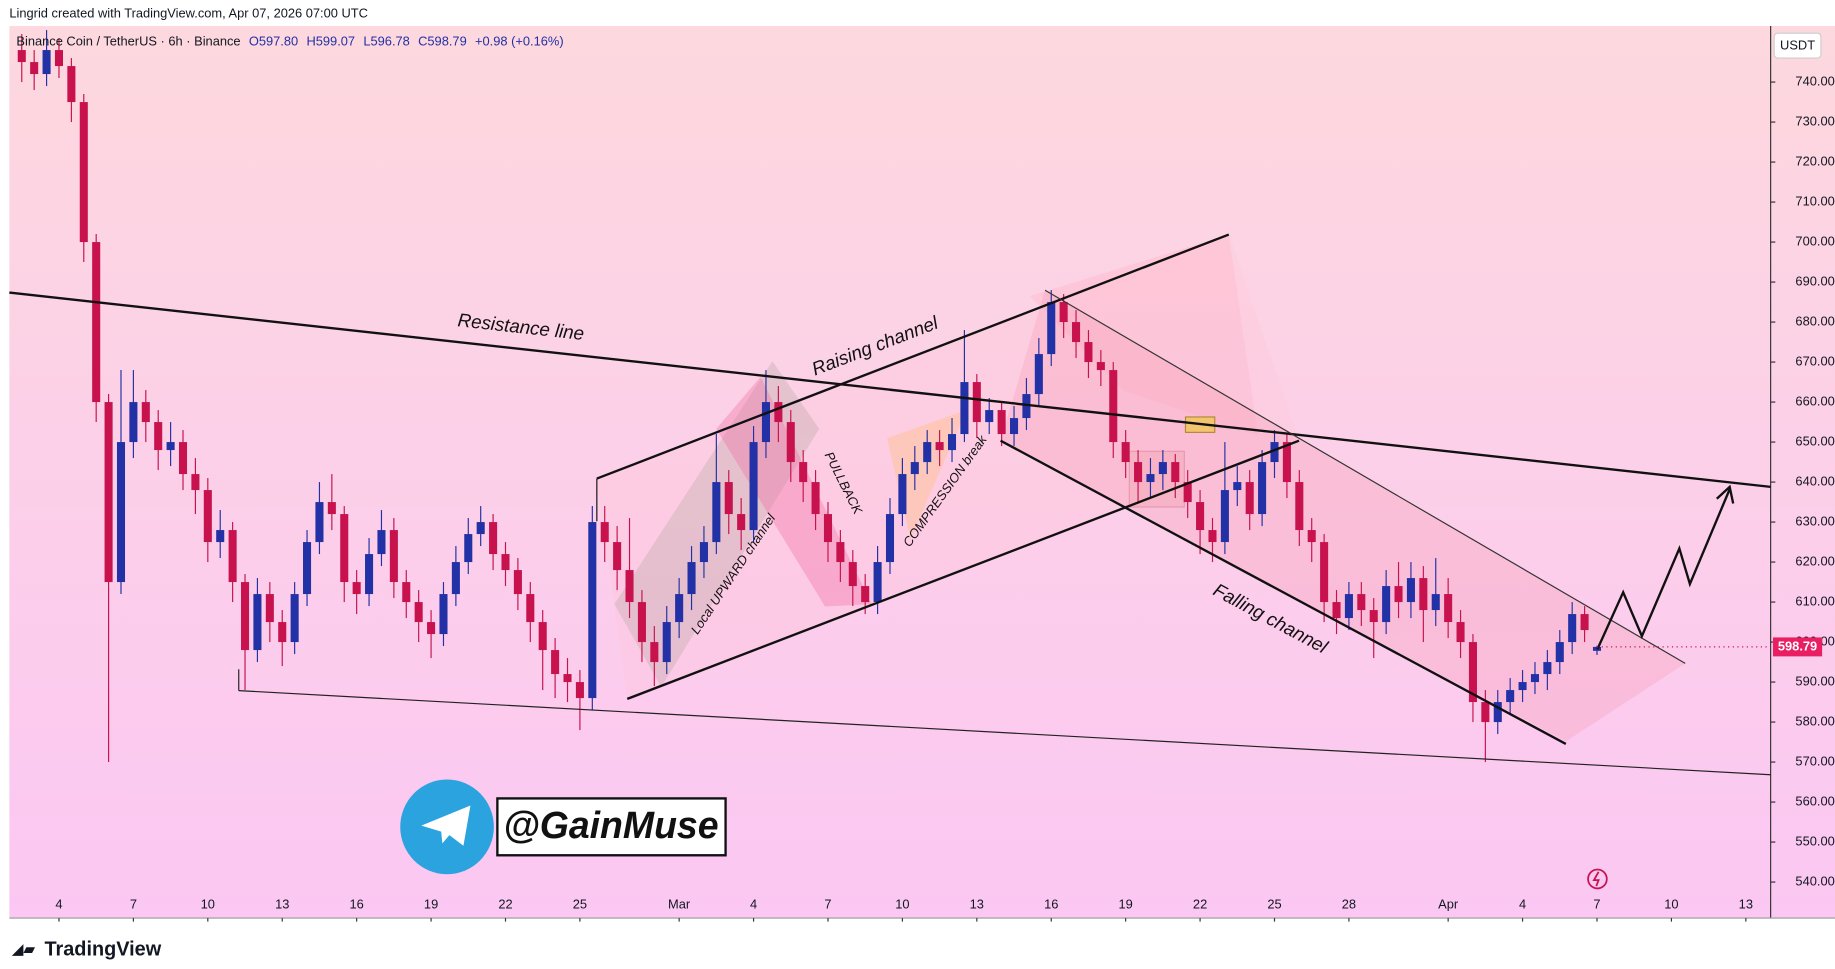 The width and height of the screenshot is (1835, 969). Describe the element at coordinates (24, 949) in the screenshot. I see `tv-mark: ◢▰` at that location.